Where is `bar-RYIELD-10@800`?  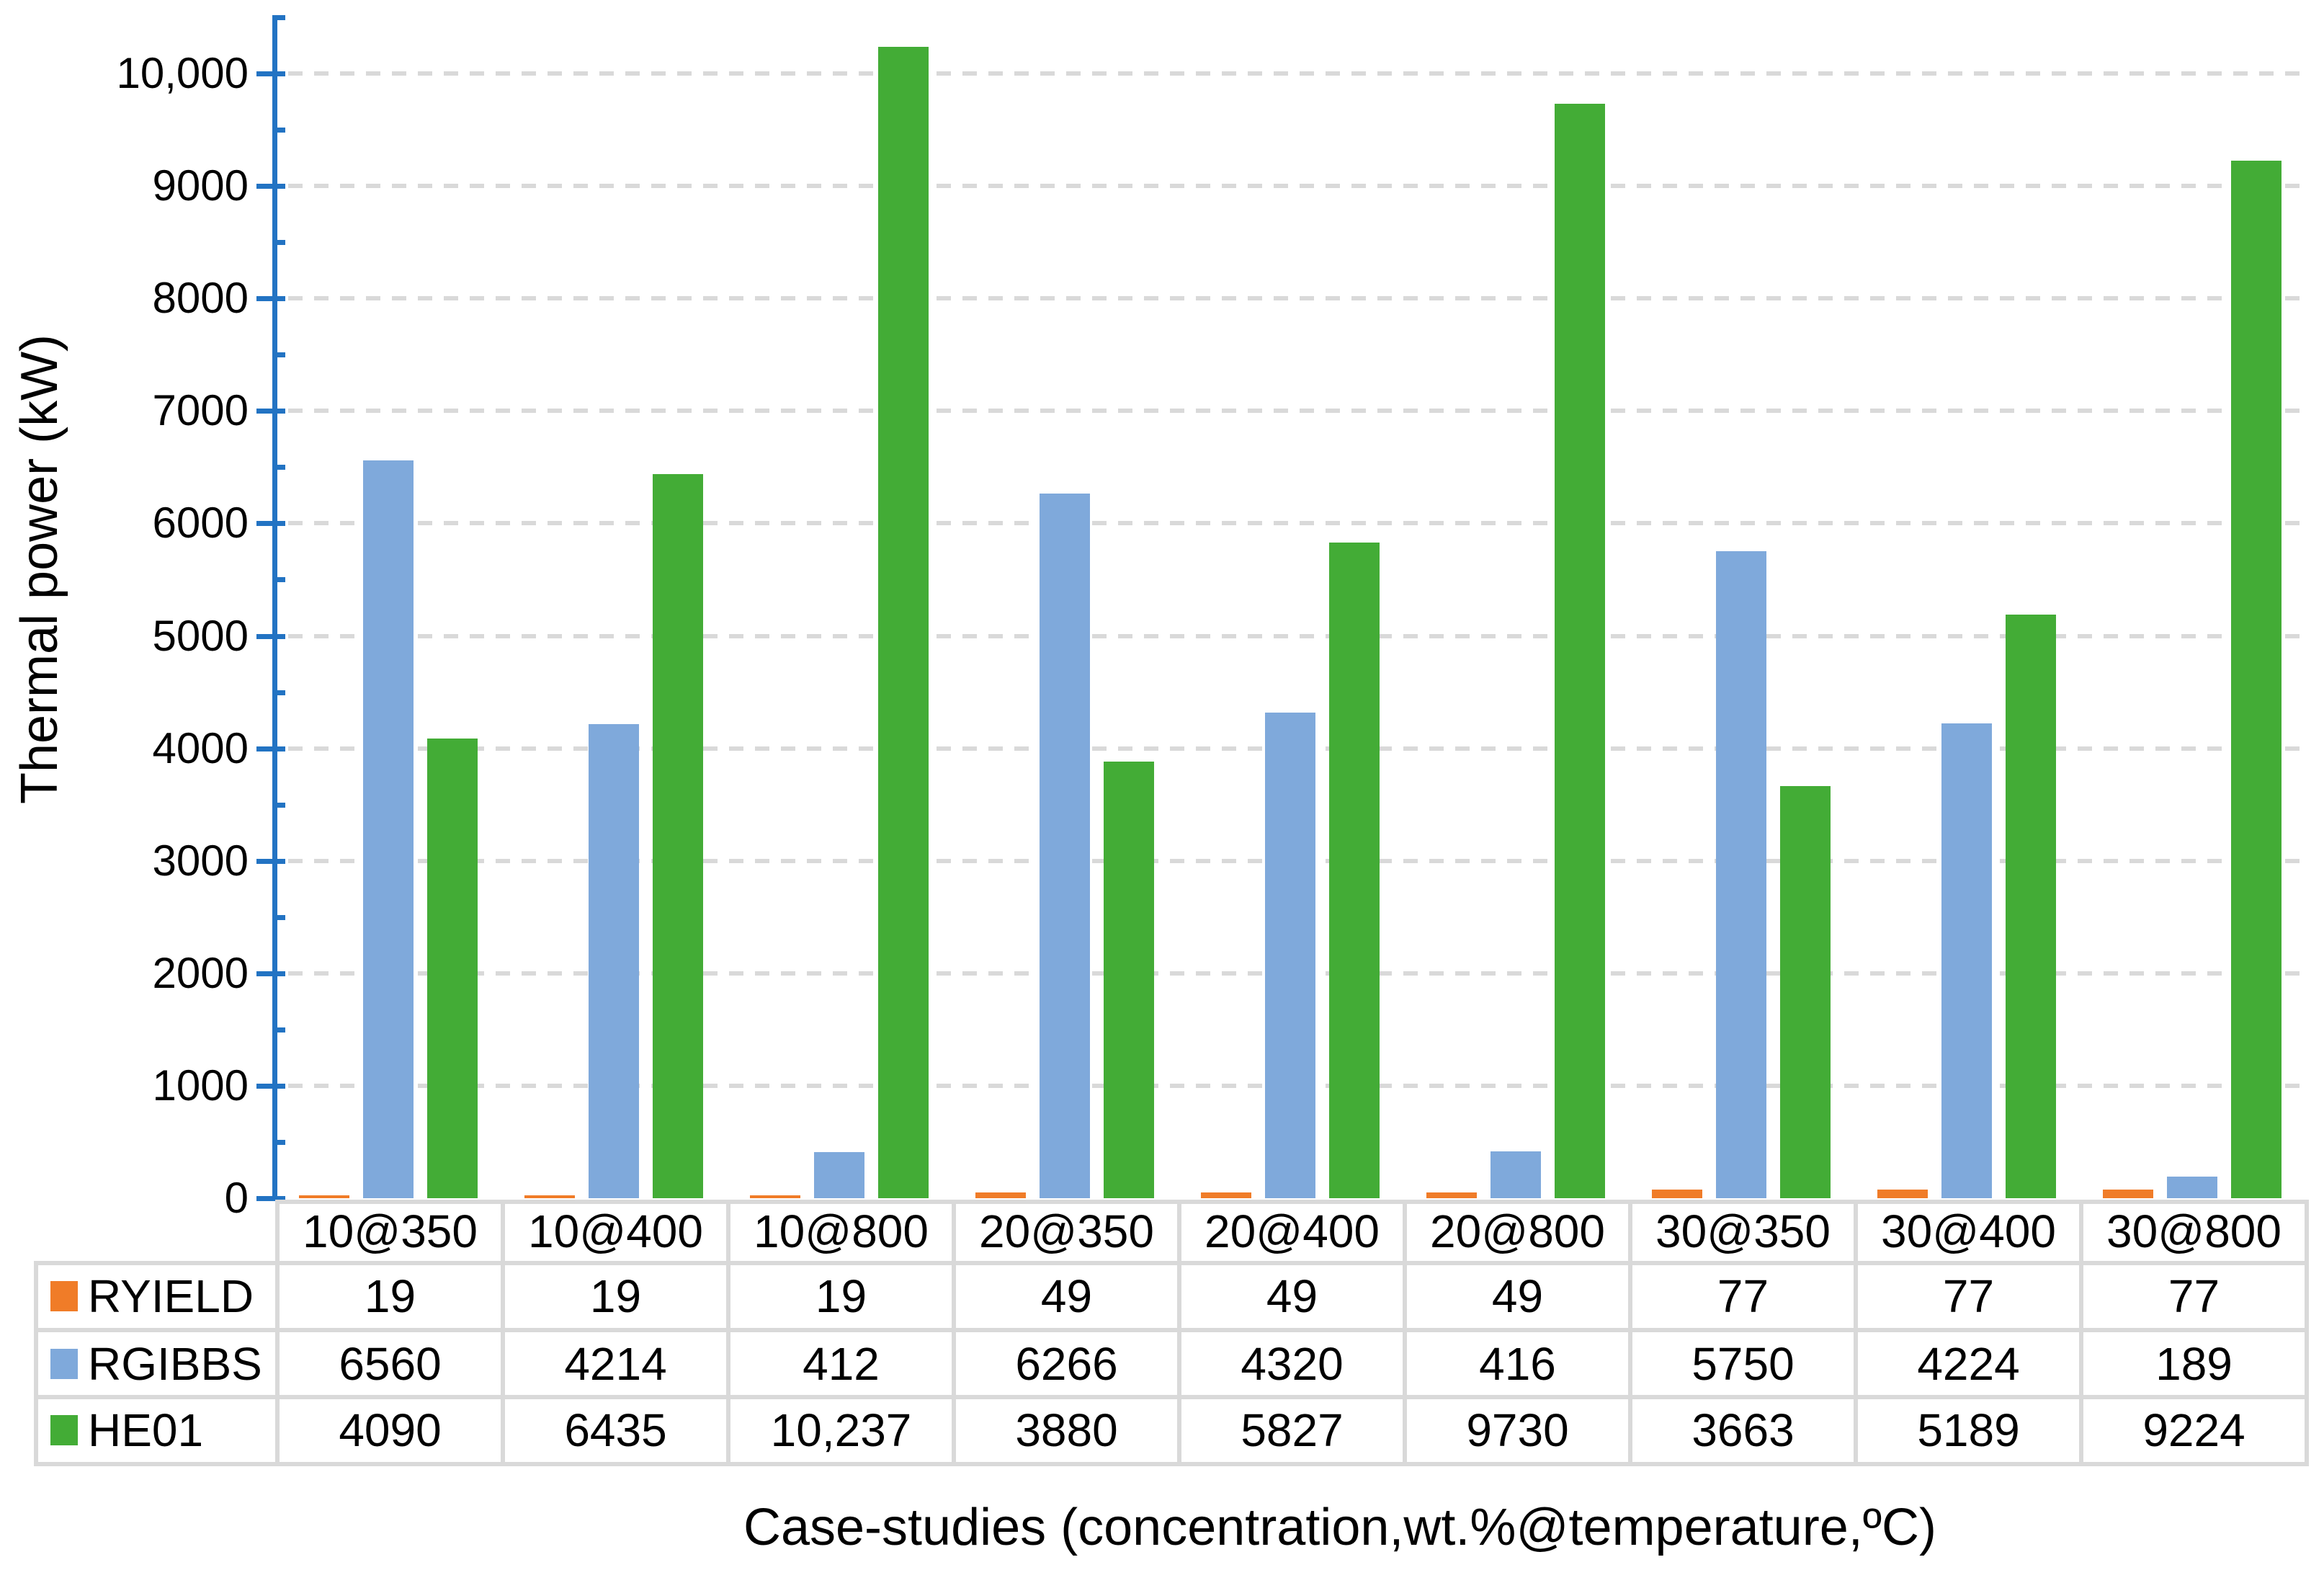 bar-RYIELD-10@800 is located at coordinates (775, 1196).